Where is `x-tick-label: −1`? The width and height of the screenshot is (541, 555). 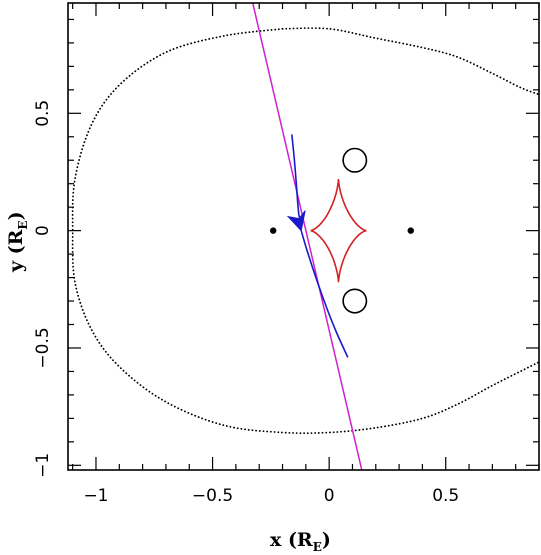 x-tick-label: −1 is located at coordinates (95, 496).